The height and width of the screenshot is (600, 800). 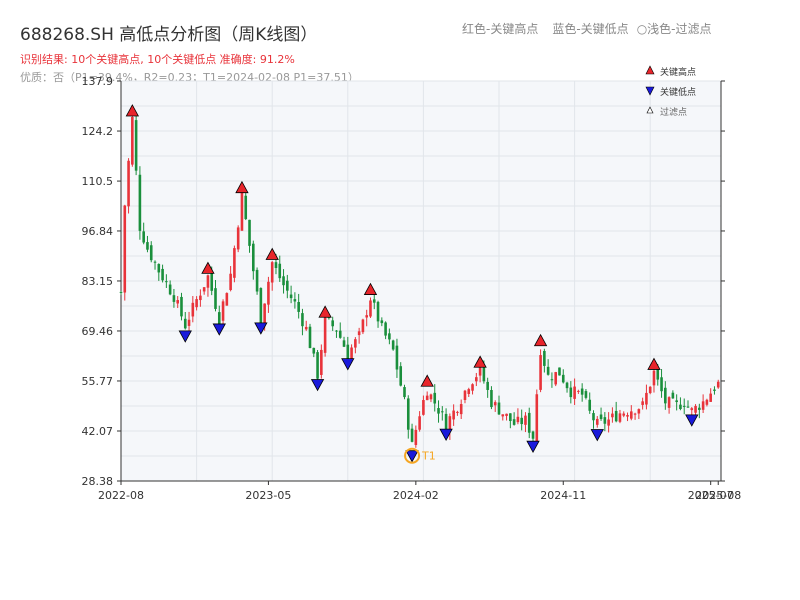 What do you see at coordinates (169, 35) in the screenshot?
I see `chart-title: 688268.SH 高低点分析图（周K线图）` at bounding box center [169, 35].